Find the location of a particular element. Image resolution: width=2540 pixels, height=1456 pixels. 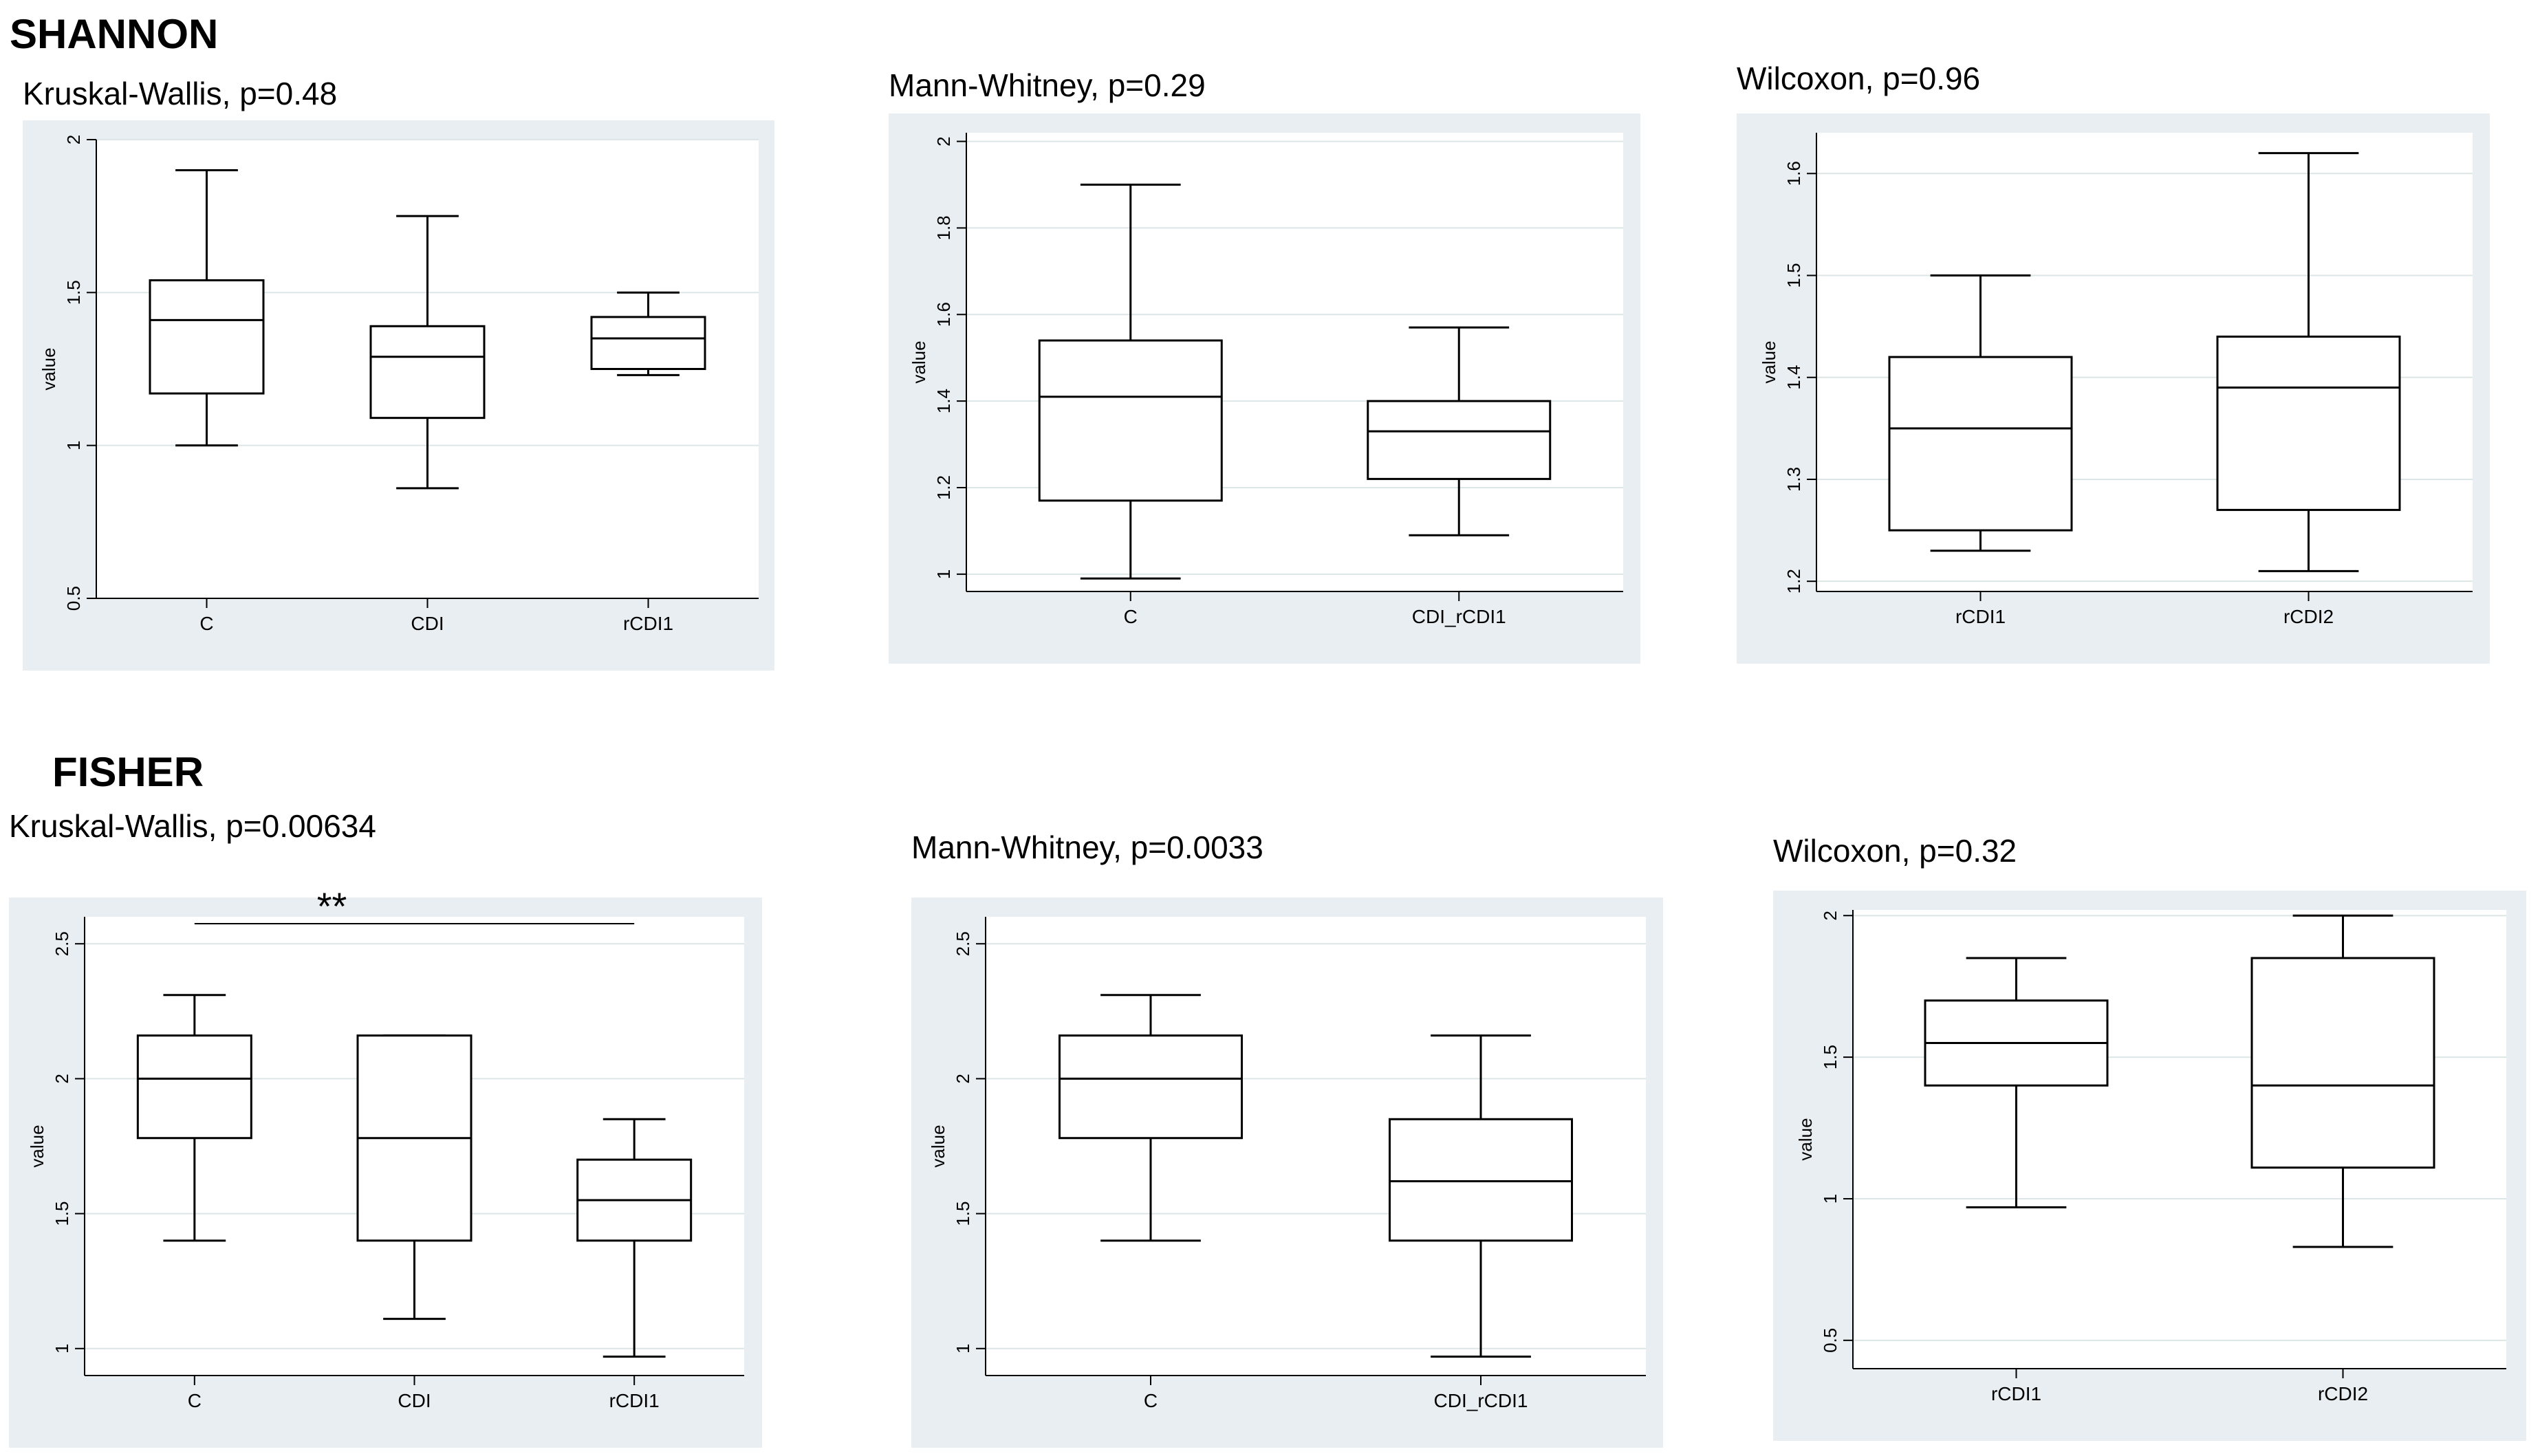

section-heading-fisher: FISHER is located at coordinates (128, 772).